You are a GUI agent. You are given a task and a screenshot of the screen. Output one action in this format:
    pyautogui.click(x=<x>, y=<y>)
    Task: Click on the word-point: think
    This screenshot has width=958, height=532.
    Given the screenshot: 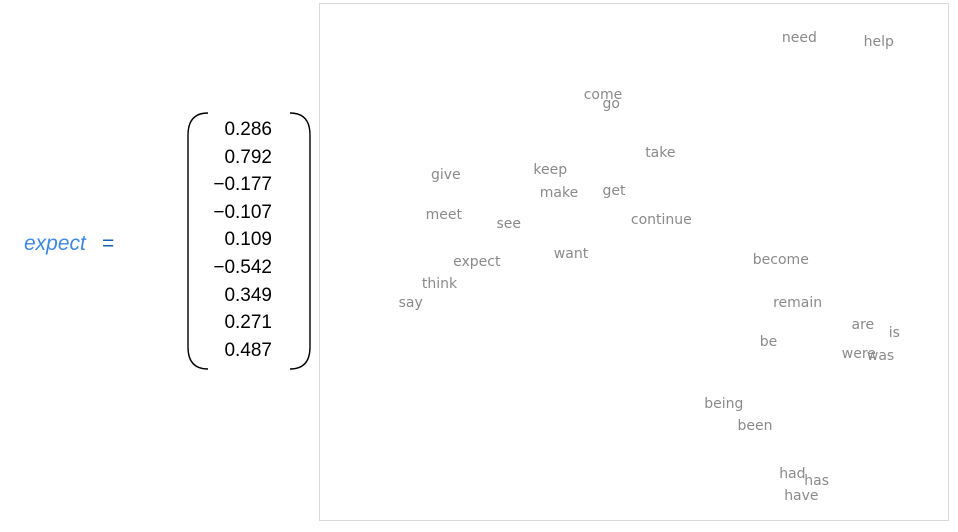 What is the action you would take?
    pyautogui.click(x=439, y=284)
    